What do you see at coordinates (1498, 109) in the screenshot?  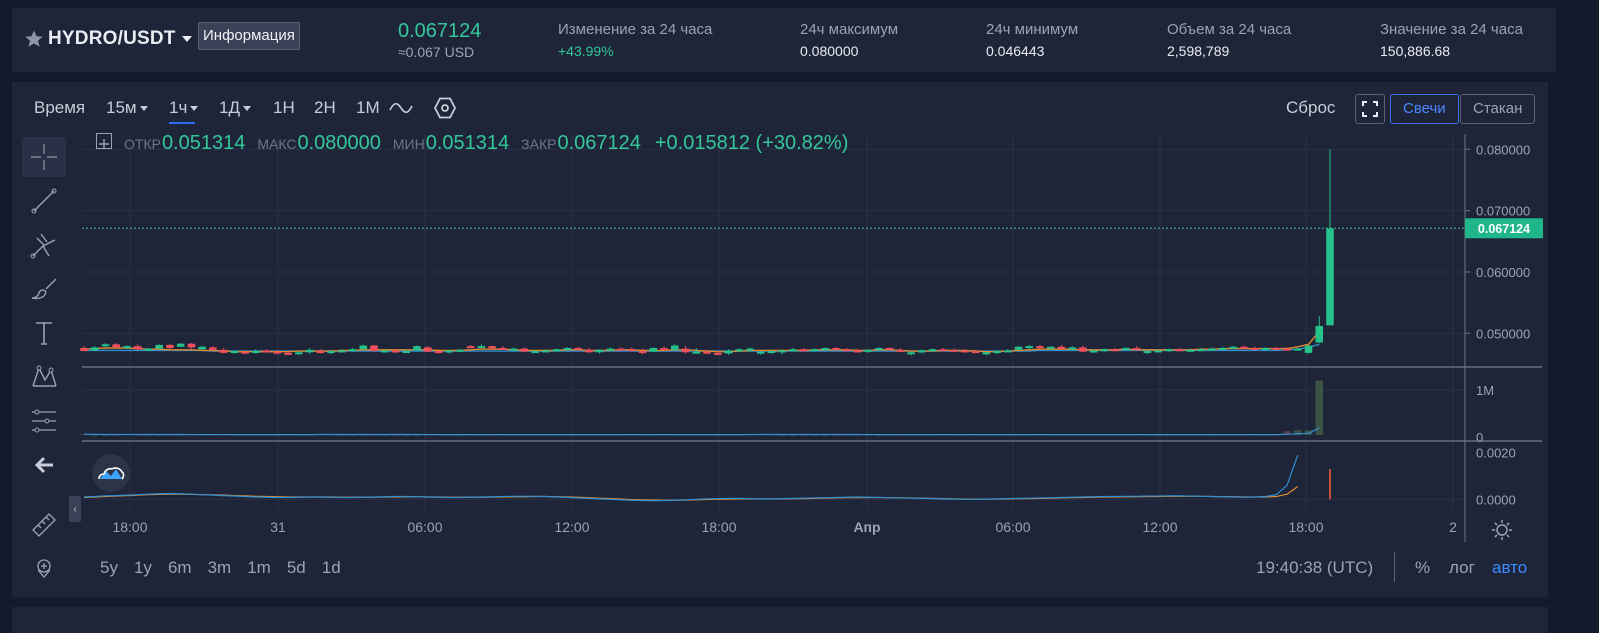 I see `depth-tab: Стакан` at bounding box center [1498, 109].